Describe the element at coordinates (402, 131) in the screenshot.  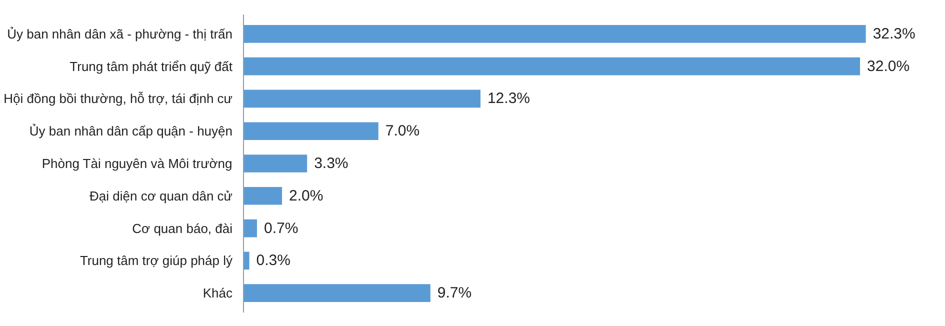
I see `data-label: 7.0%` at that location.